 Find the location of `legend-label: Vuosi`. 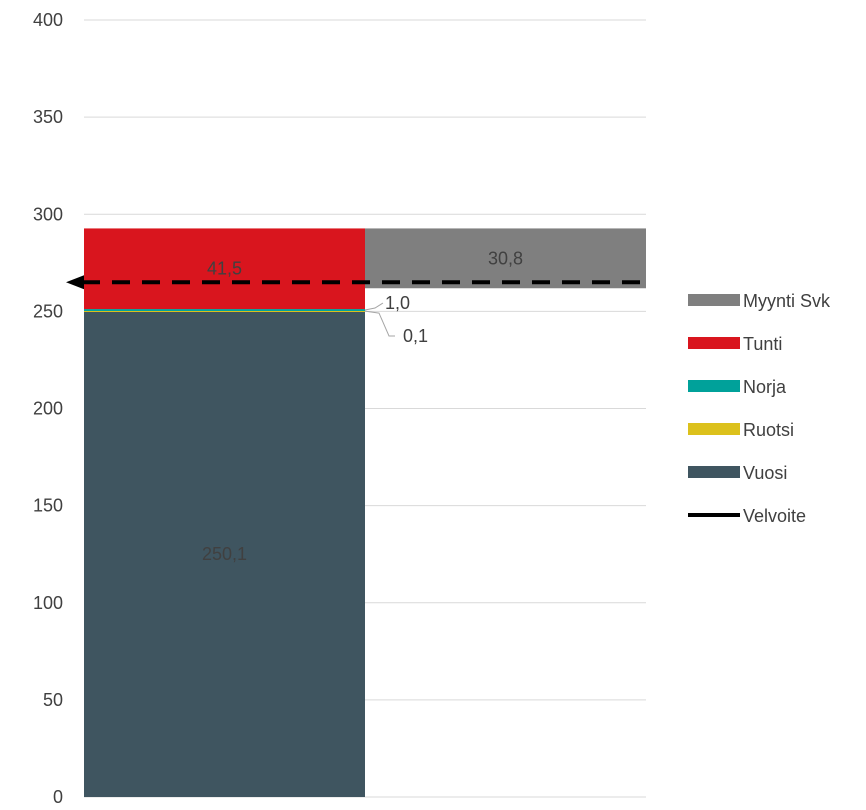

legend-label: Vuosi is located at coordinates (765, 473).